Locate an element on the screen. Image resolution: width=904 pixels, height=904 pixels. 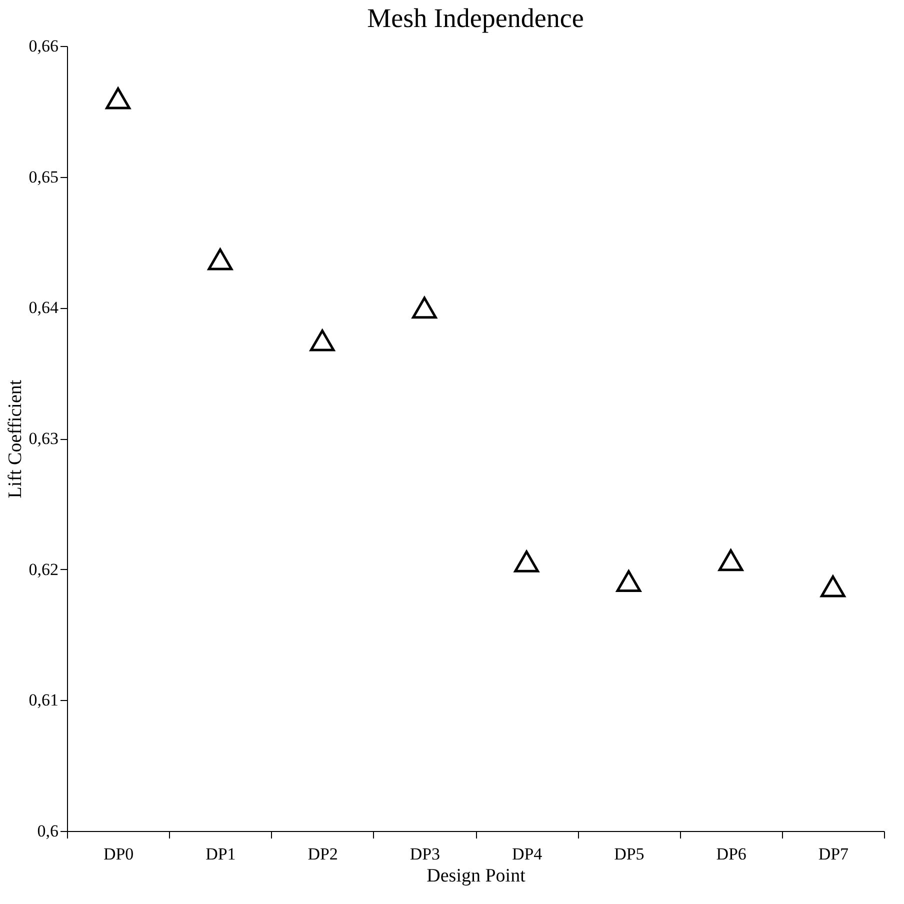
y-tick-label: 0,63 is located at coordinates (43, 438).